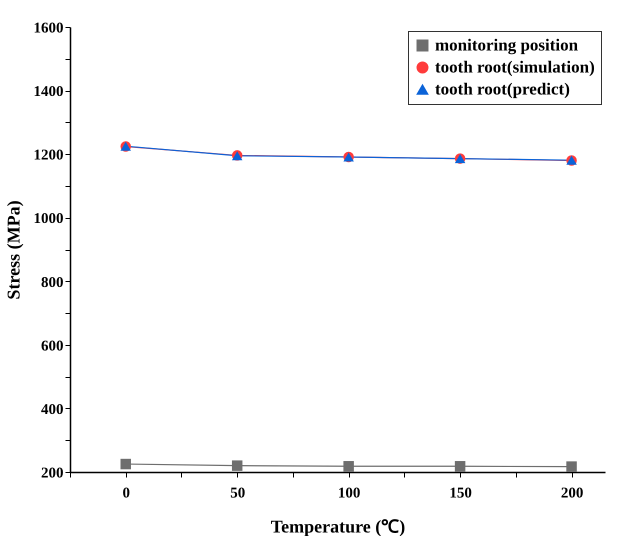  Describe the element at coordinates (507, 45) in the screenshot. I see `legend-label: monitoring position` at that location.